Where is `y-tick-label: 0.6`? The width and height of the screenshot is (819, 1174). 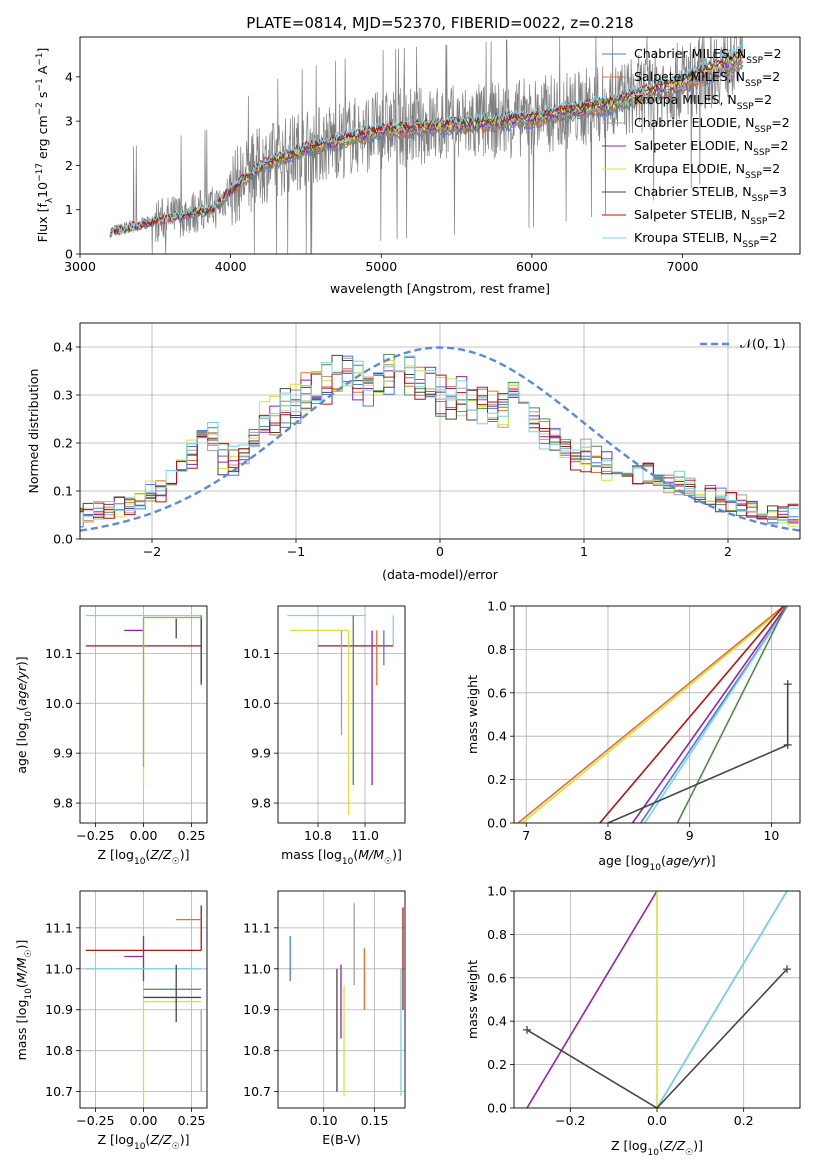
y-tick-label: 0.6 is located at coordinates (497, 977).